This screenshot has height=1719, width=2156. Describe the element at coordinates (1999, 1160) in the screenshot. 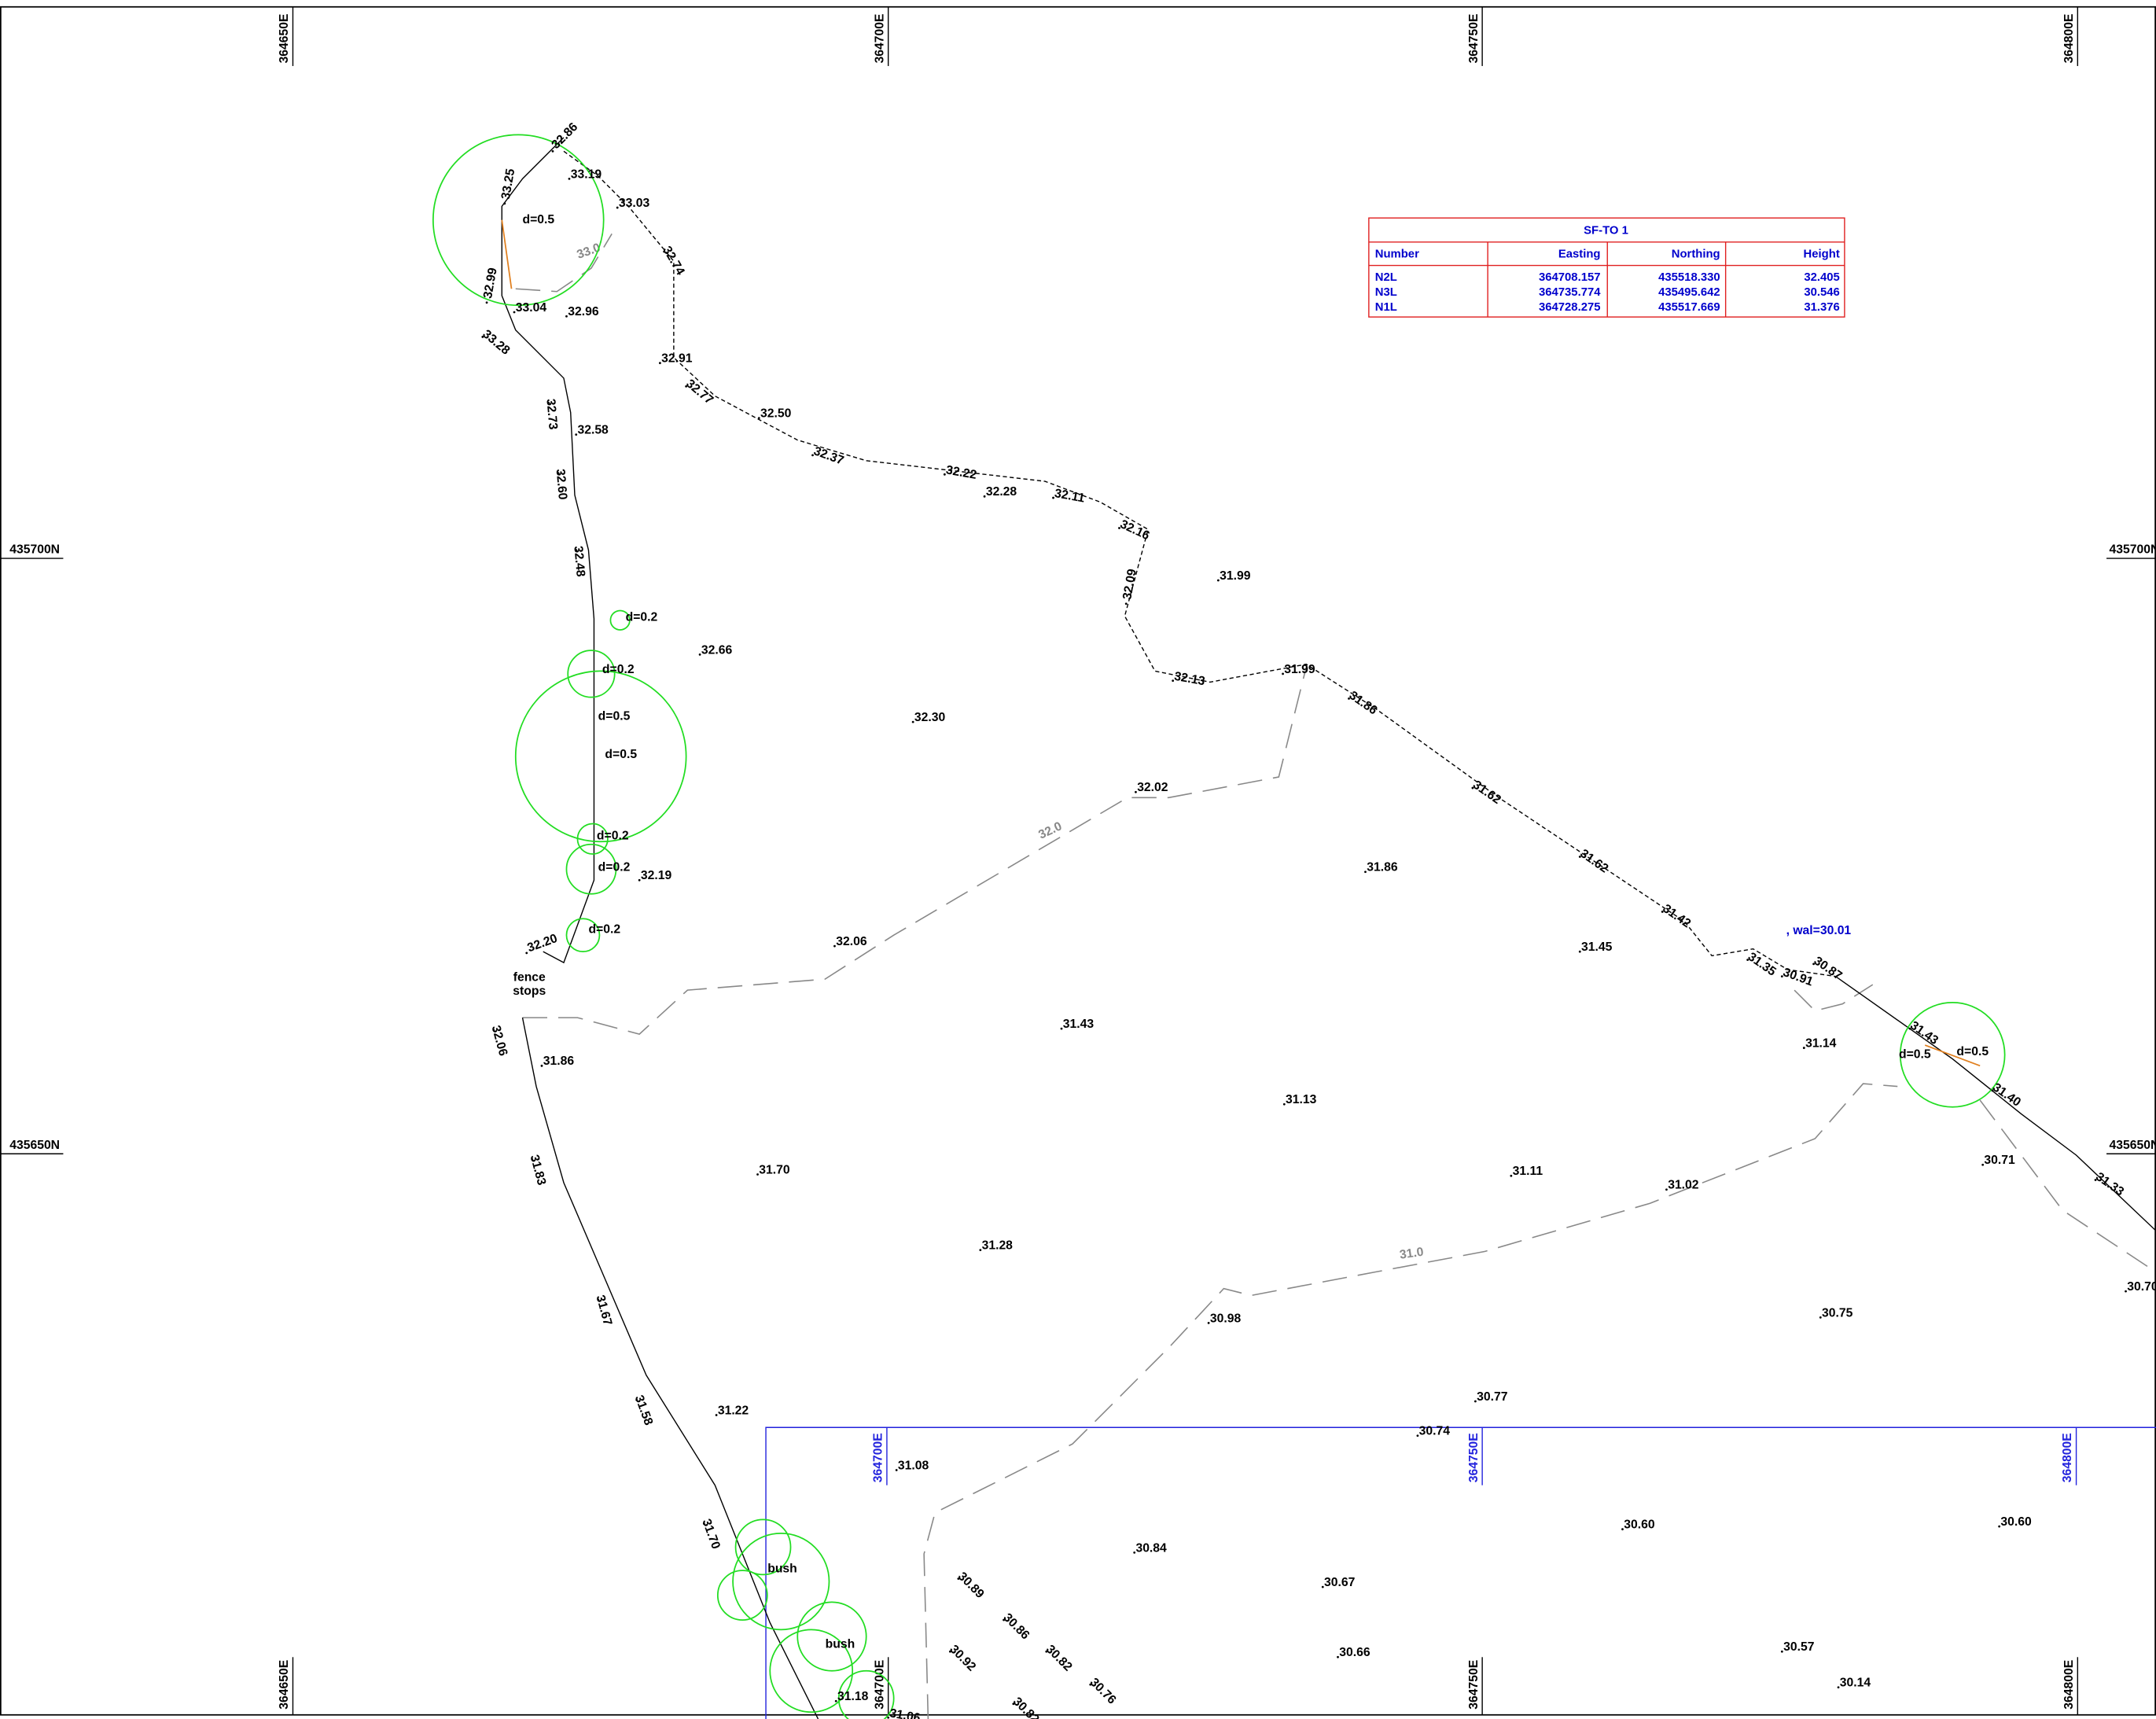

I see `spot-level: 30.71` at that location.